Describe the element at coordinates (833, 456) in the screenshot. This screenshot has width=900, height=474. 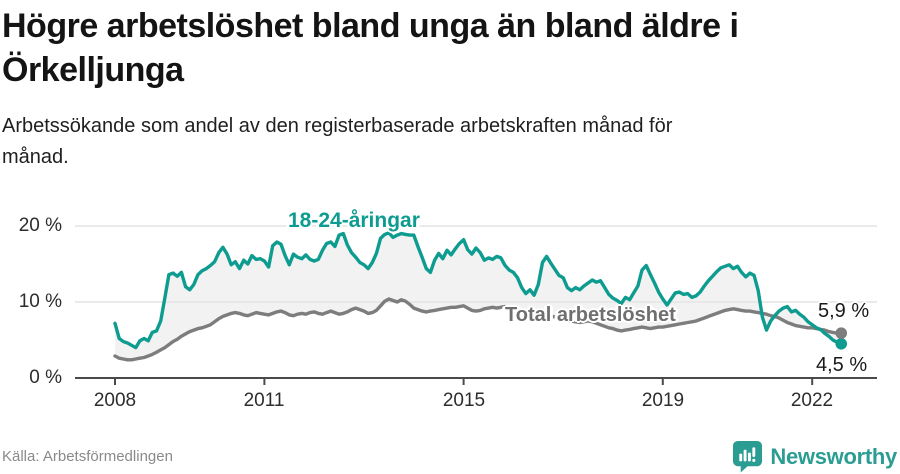
I see `newsworthy-wordmark: Newsworthy` at that location.